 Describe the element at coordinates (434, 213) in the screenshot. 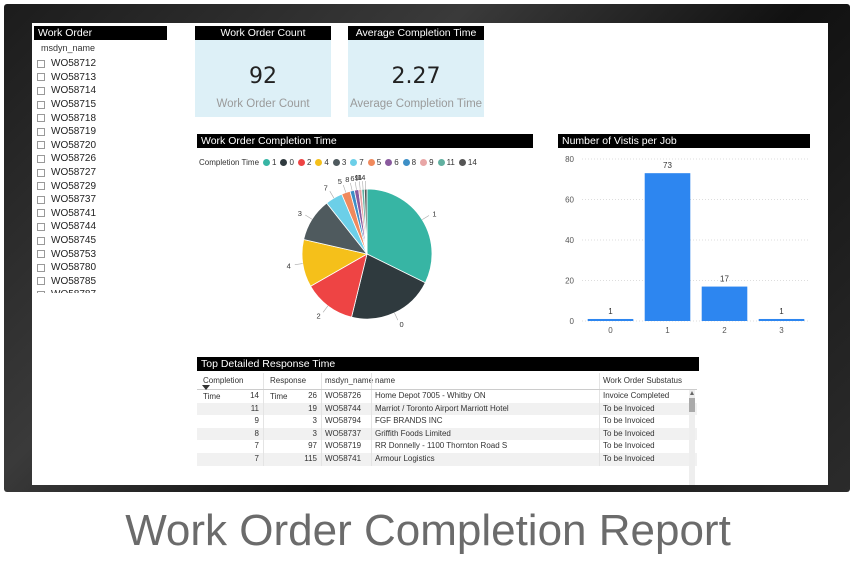

I see `pie-data-label: 1` at that location.